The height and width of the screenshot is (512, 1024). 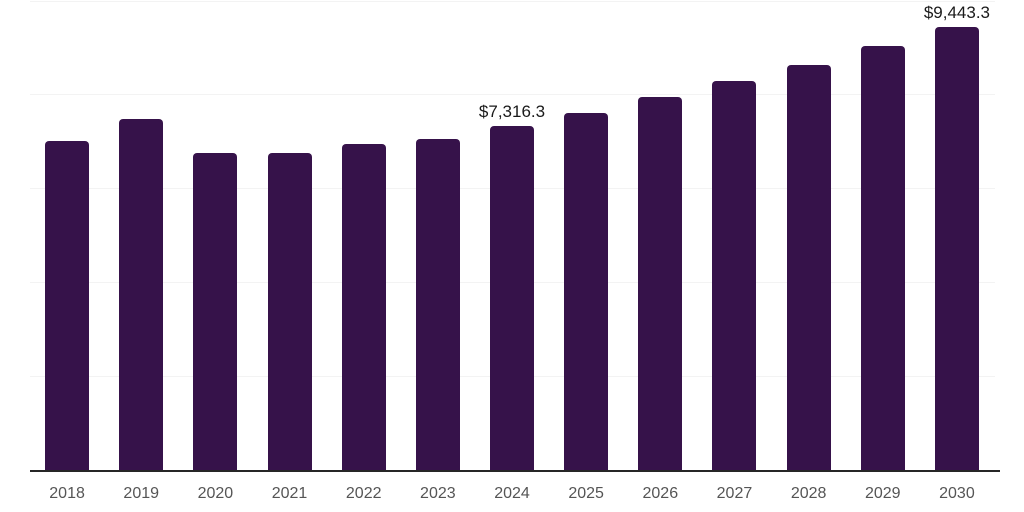 What do you see at coordinates (734, 275) in the screenshot?
I see `bar-2027` at bounding box center [734, 275].